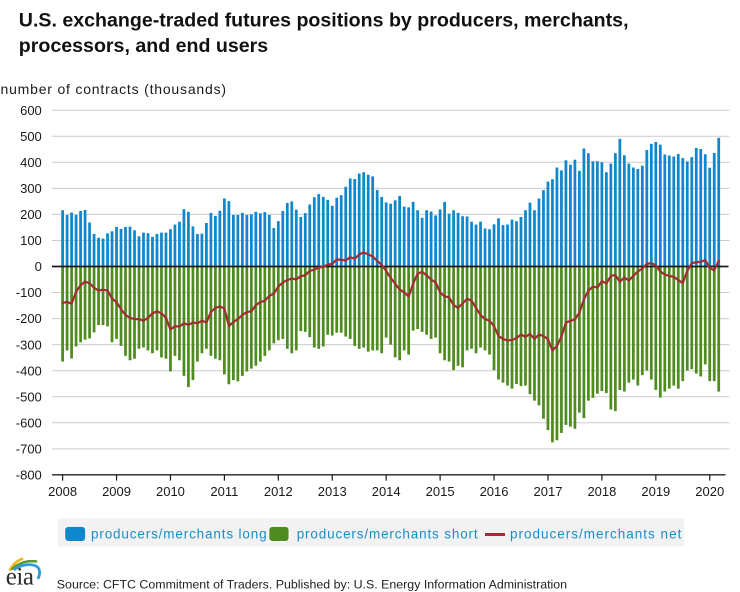 The width and height of the screenshot is (740, 592). What do you see at coordinates (20, 577) in the screenshot?
I see `svg-text: eia` at bounding box center [20, 577].